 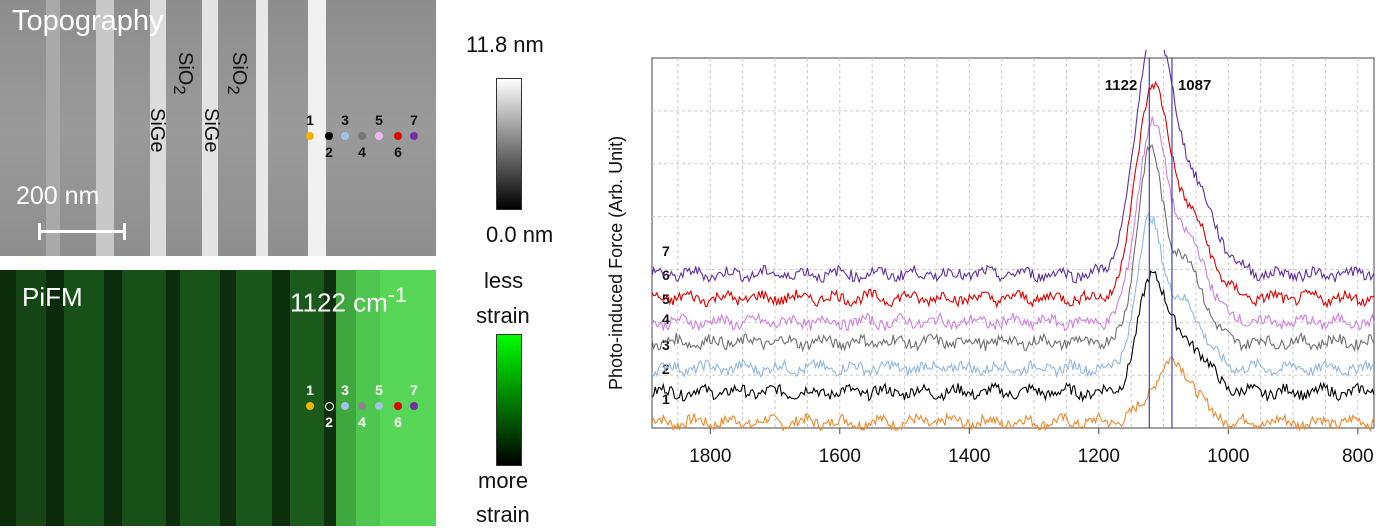 I want to click on x-tick-label: 1600, so click(x=840, y=456).